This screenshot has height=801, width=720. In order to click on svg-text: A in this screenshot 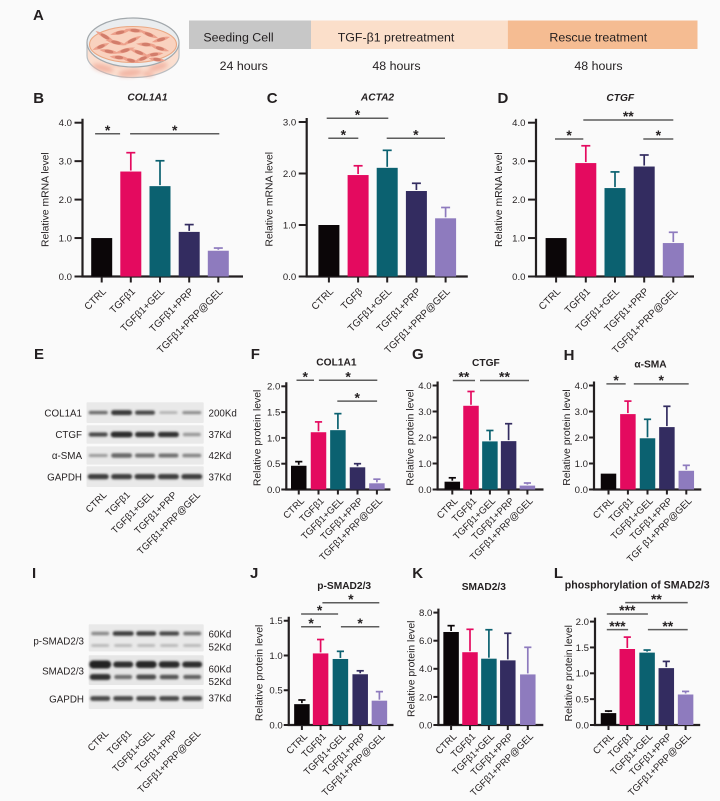, I will do `click(38, 15)`.